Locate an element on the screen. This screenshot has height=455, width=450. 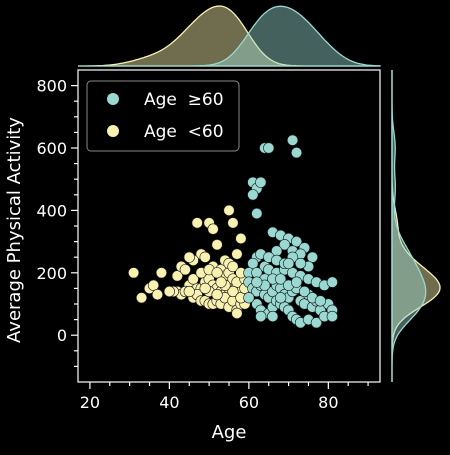
y-tick-label: 600 is located at coordinates (51, 148).